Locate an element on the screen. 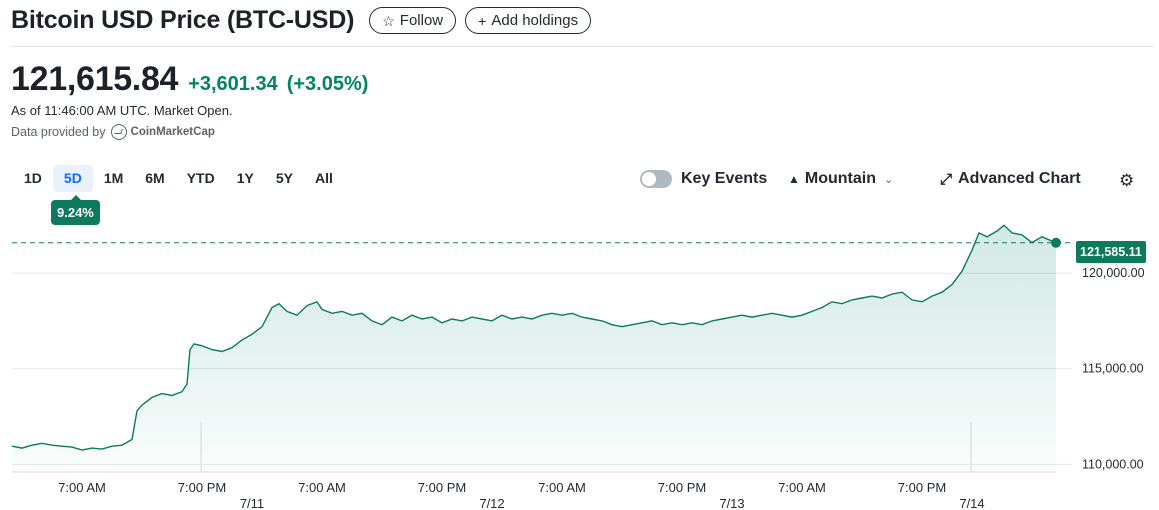 This screenshot has height=510, width=1159. last-price-badge: 121,585.11 is located at coordinates (1111, 252).